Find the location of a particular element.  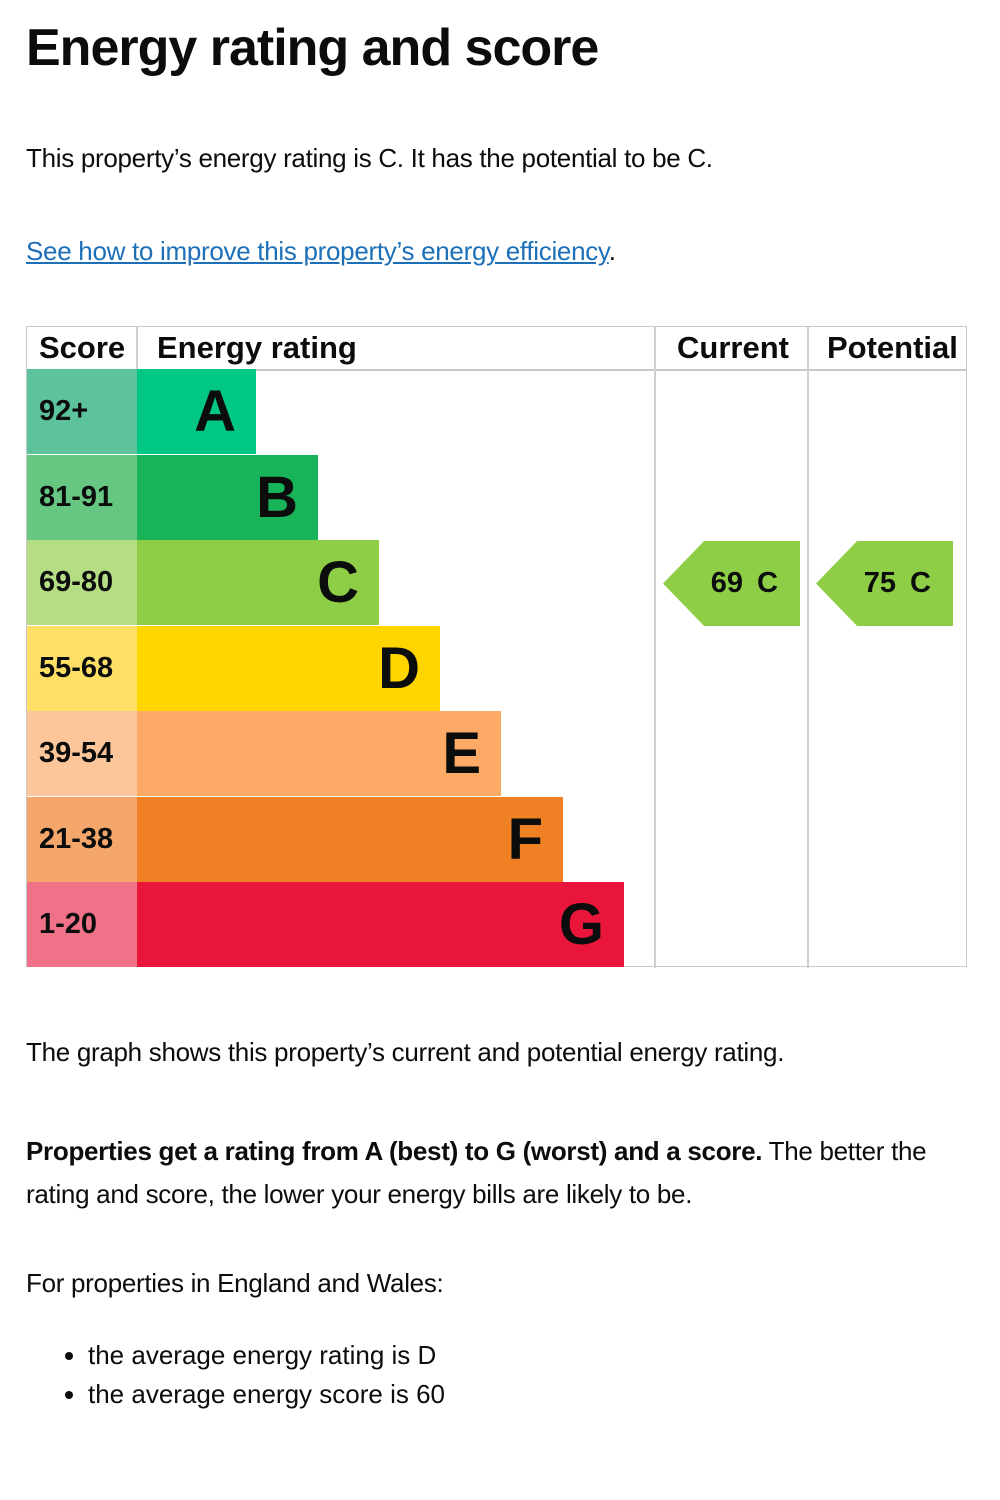

header-energy-rating: Energy rating is located at coordinates (257, 347).